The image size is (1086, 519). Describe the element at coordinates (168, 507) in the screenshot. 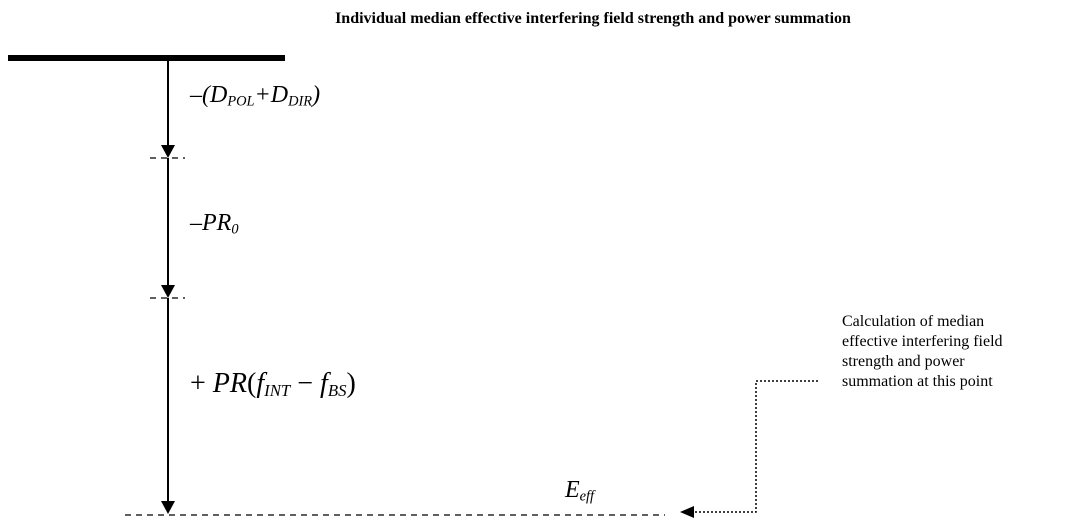

I see `arrow-3-head` at that location.